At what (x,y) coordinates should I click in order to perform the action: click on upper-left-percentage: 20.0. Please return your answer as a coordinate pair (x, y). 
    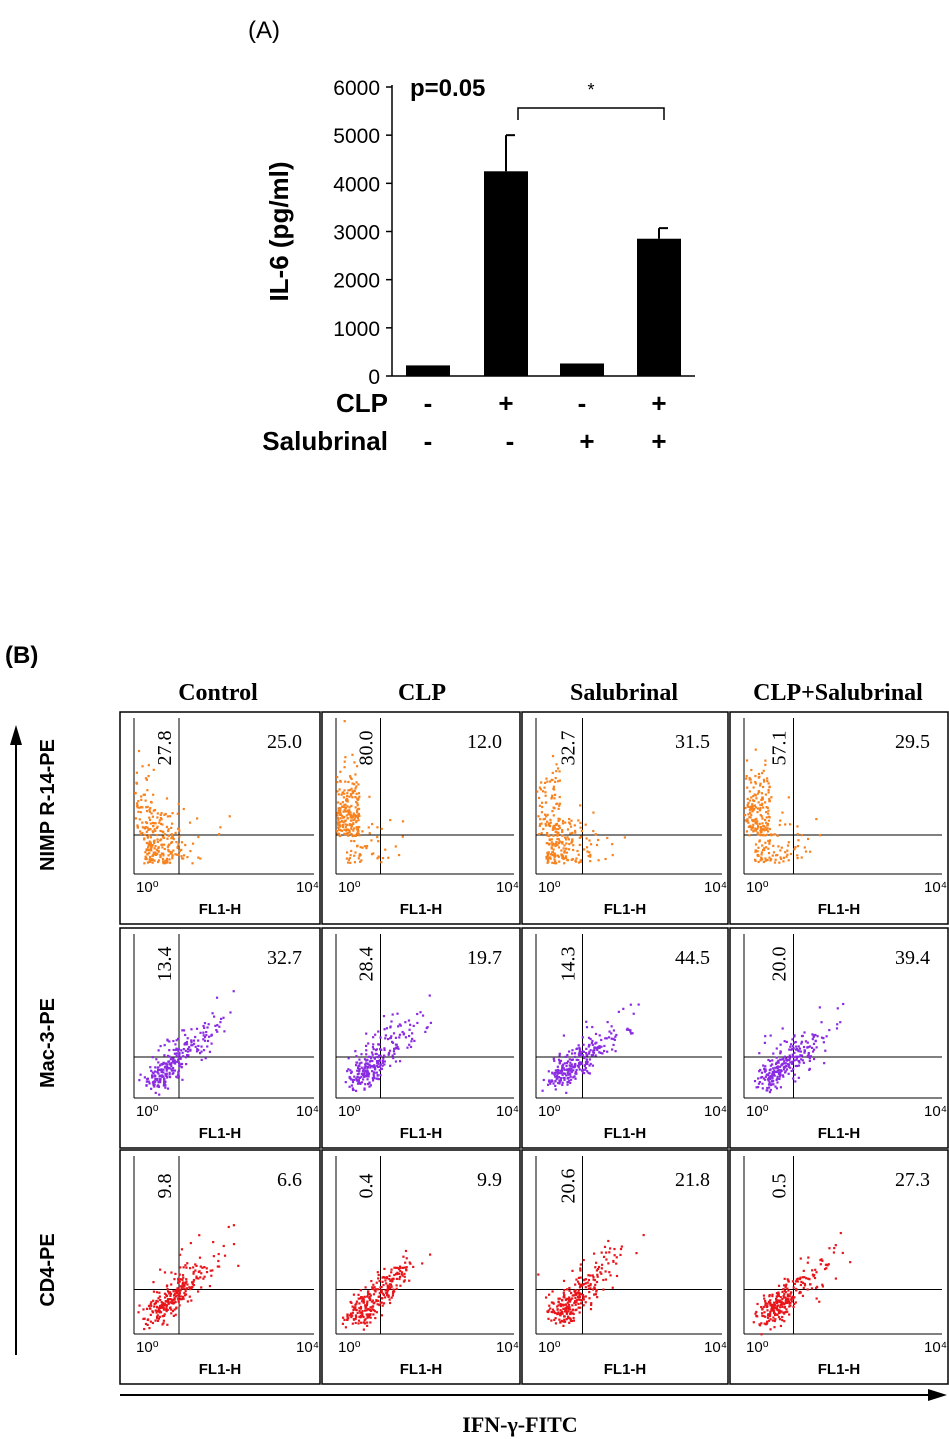
    Looking at the image, I should click on (780, 964).